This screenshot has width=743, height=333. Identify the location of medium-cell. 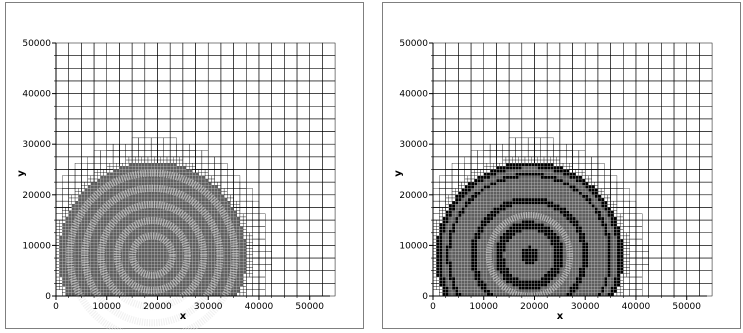
(230, 185).